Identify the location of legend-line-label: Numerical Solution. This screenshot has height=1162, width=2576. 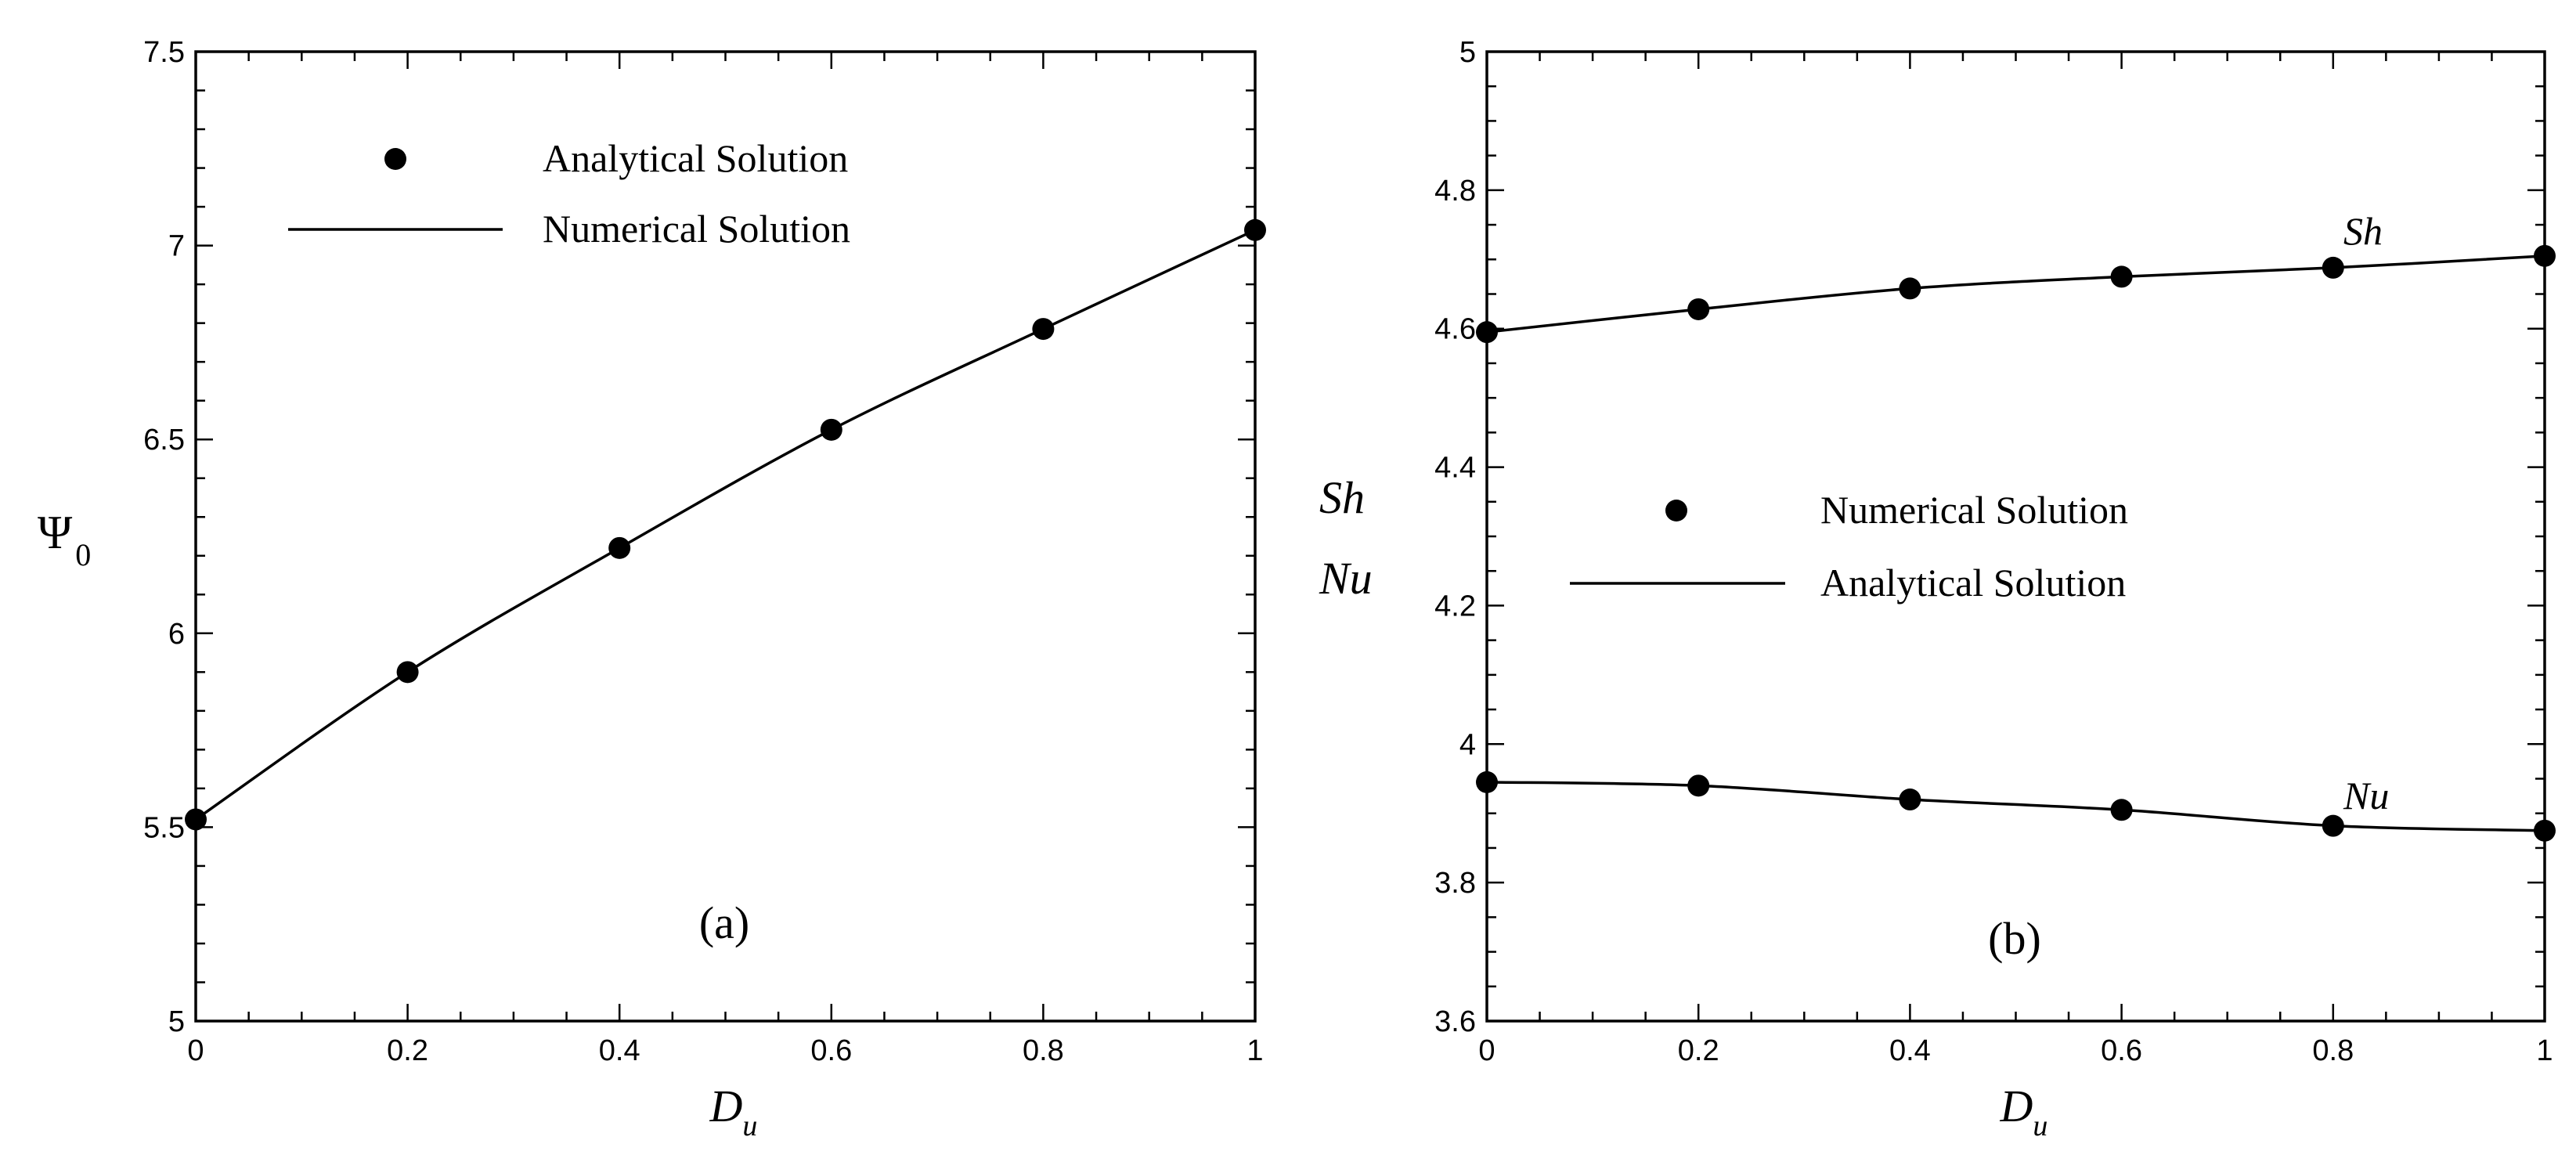
(696, 229).